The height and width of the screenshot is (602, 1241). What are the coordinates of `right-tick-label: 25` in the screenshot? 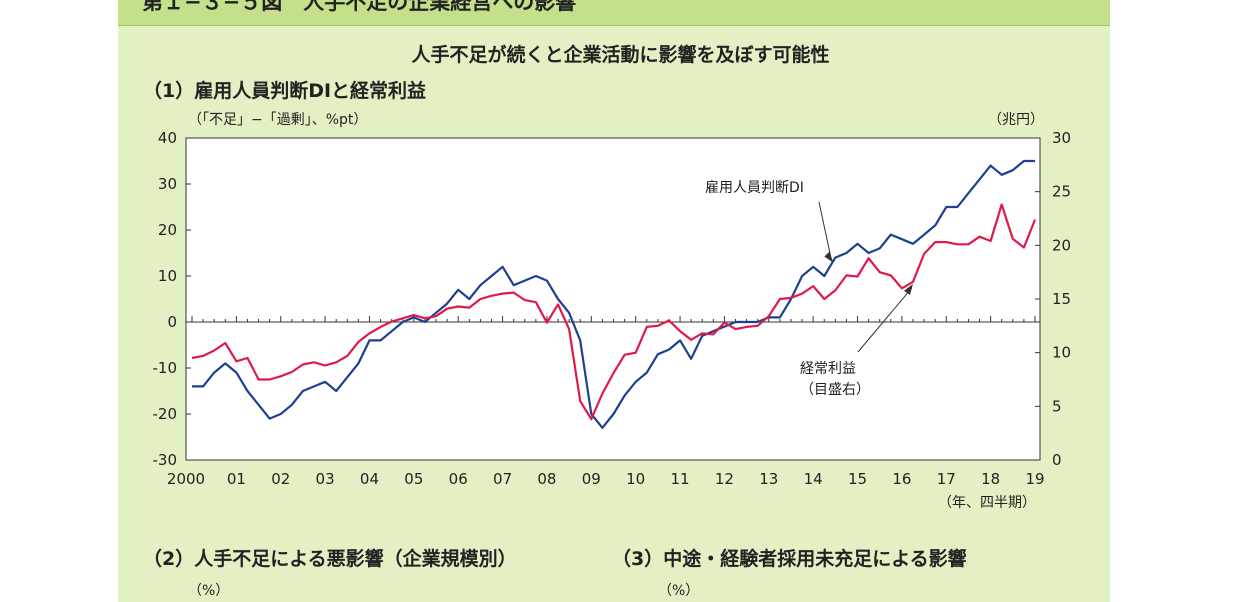 It's located at (1061, 192).